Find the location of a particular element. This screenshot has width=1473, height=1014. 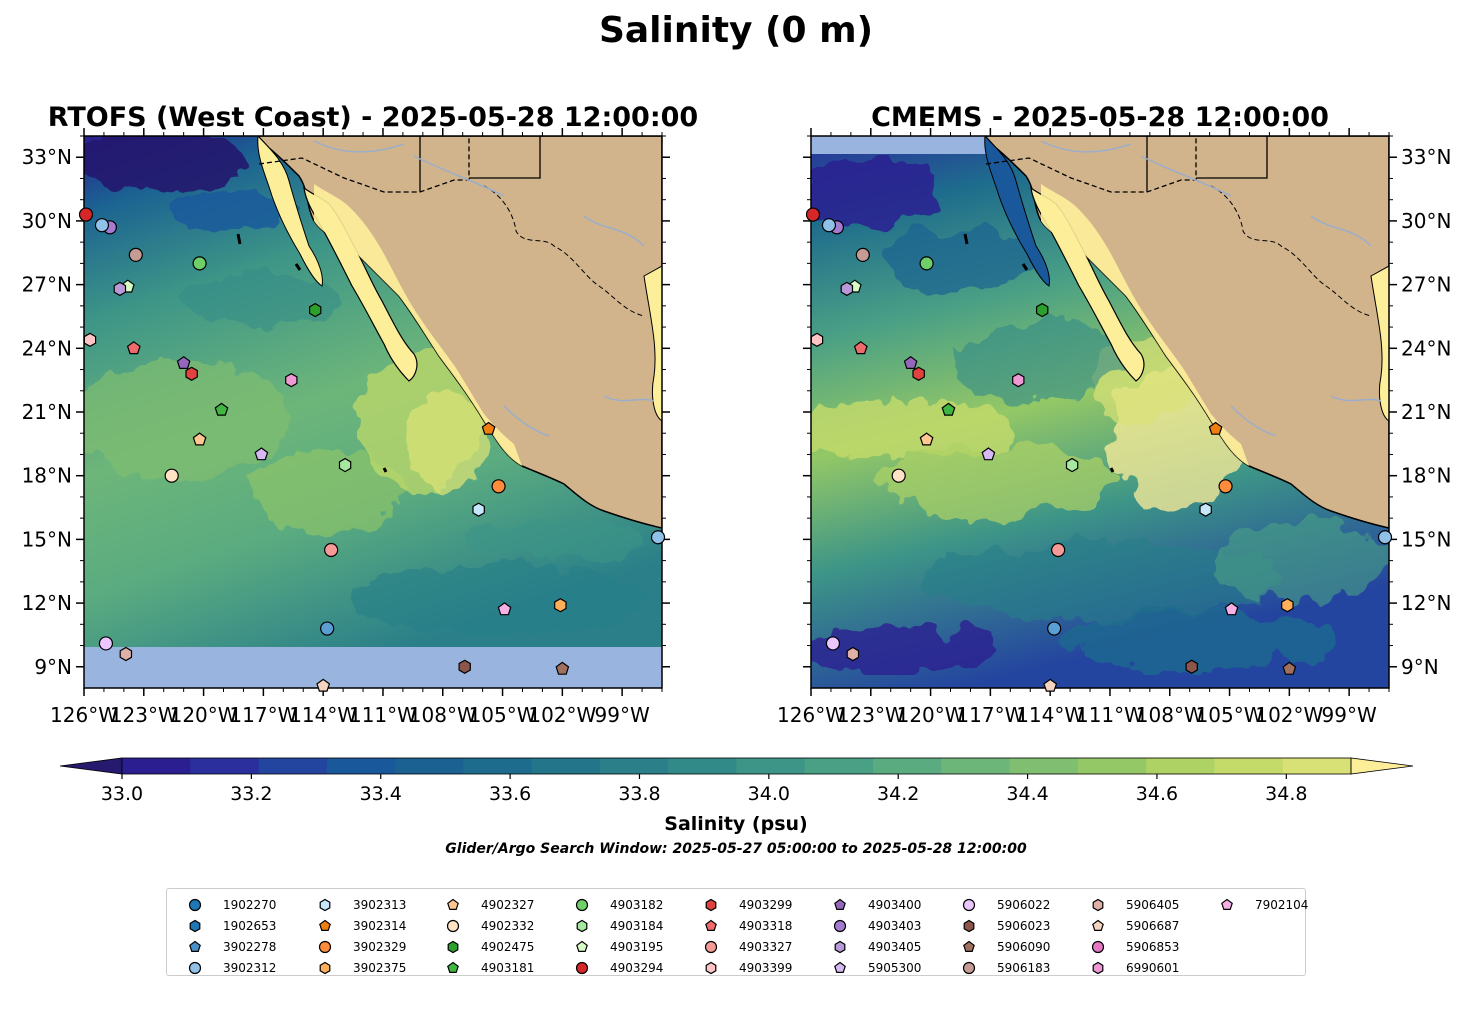

lat-tick-label: 27°N is located at coordinates (1426, 285).